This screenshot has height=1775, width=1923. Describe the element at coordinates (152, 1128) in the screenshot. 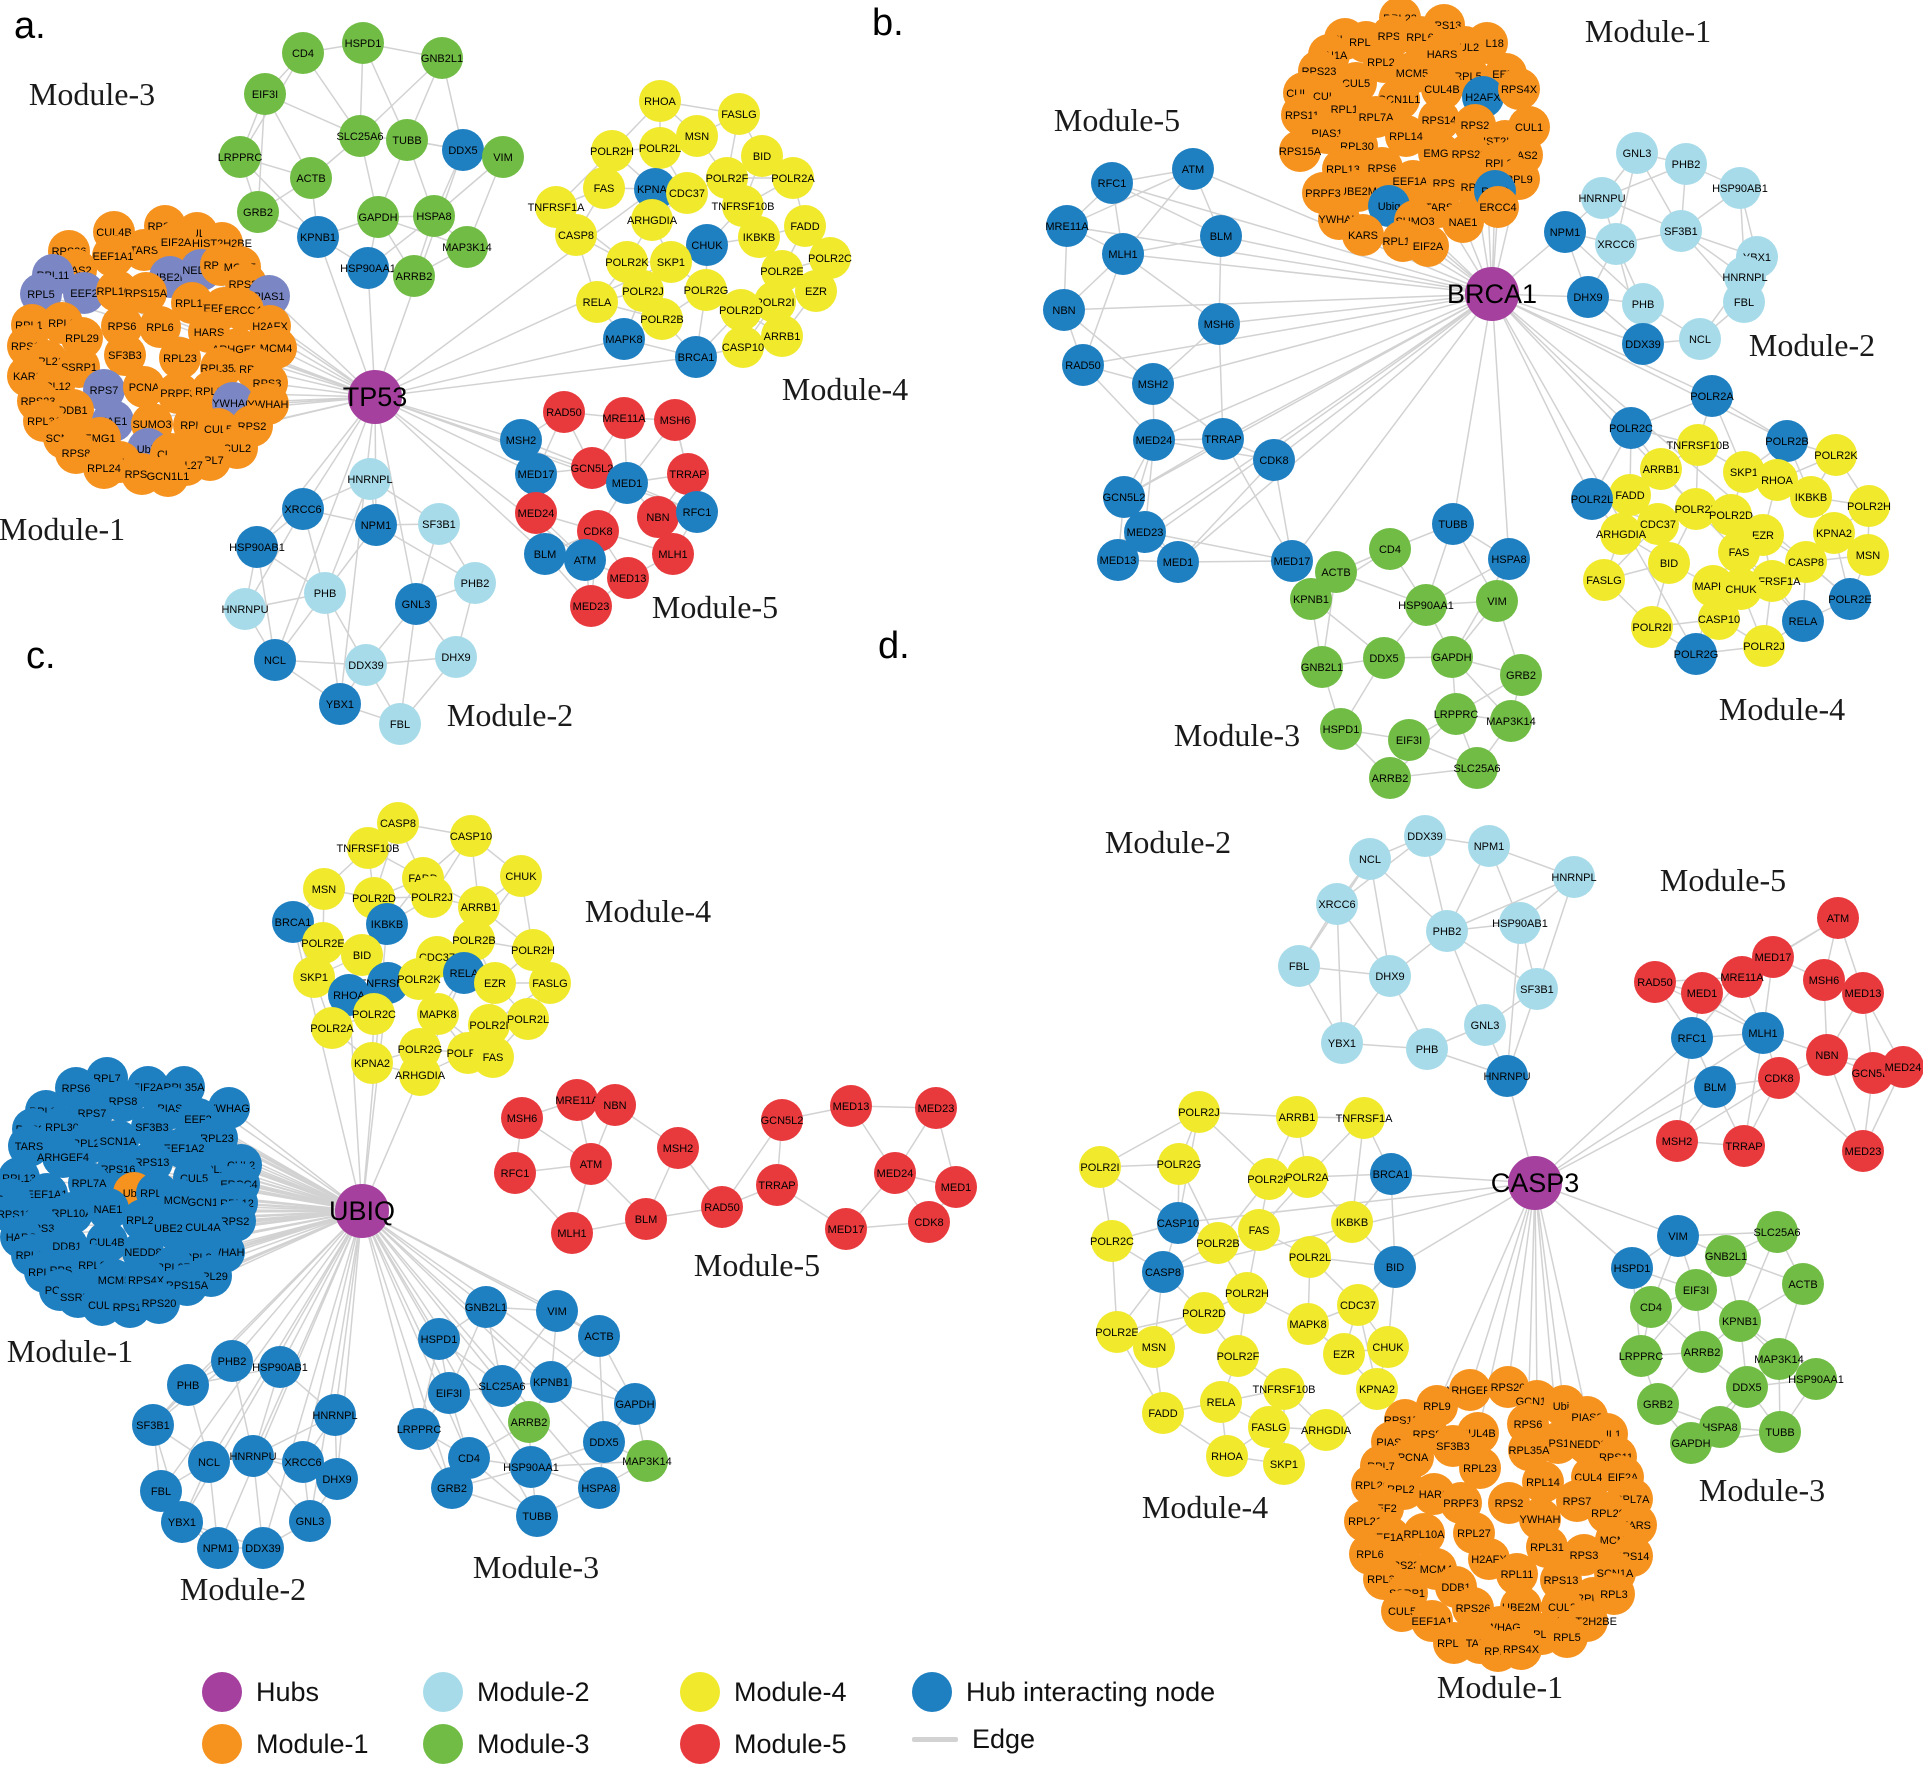

I see `node-label-c-SF3B3: SF3B3` at that location.